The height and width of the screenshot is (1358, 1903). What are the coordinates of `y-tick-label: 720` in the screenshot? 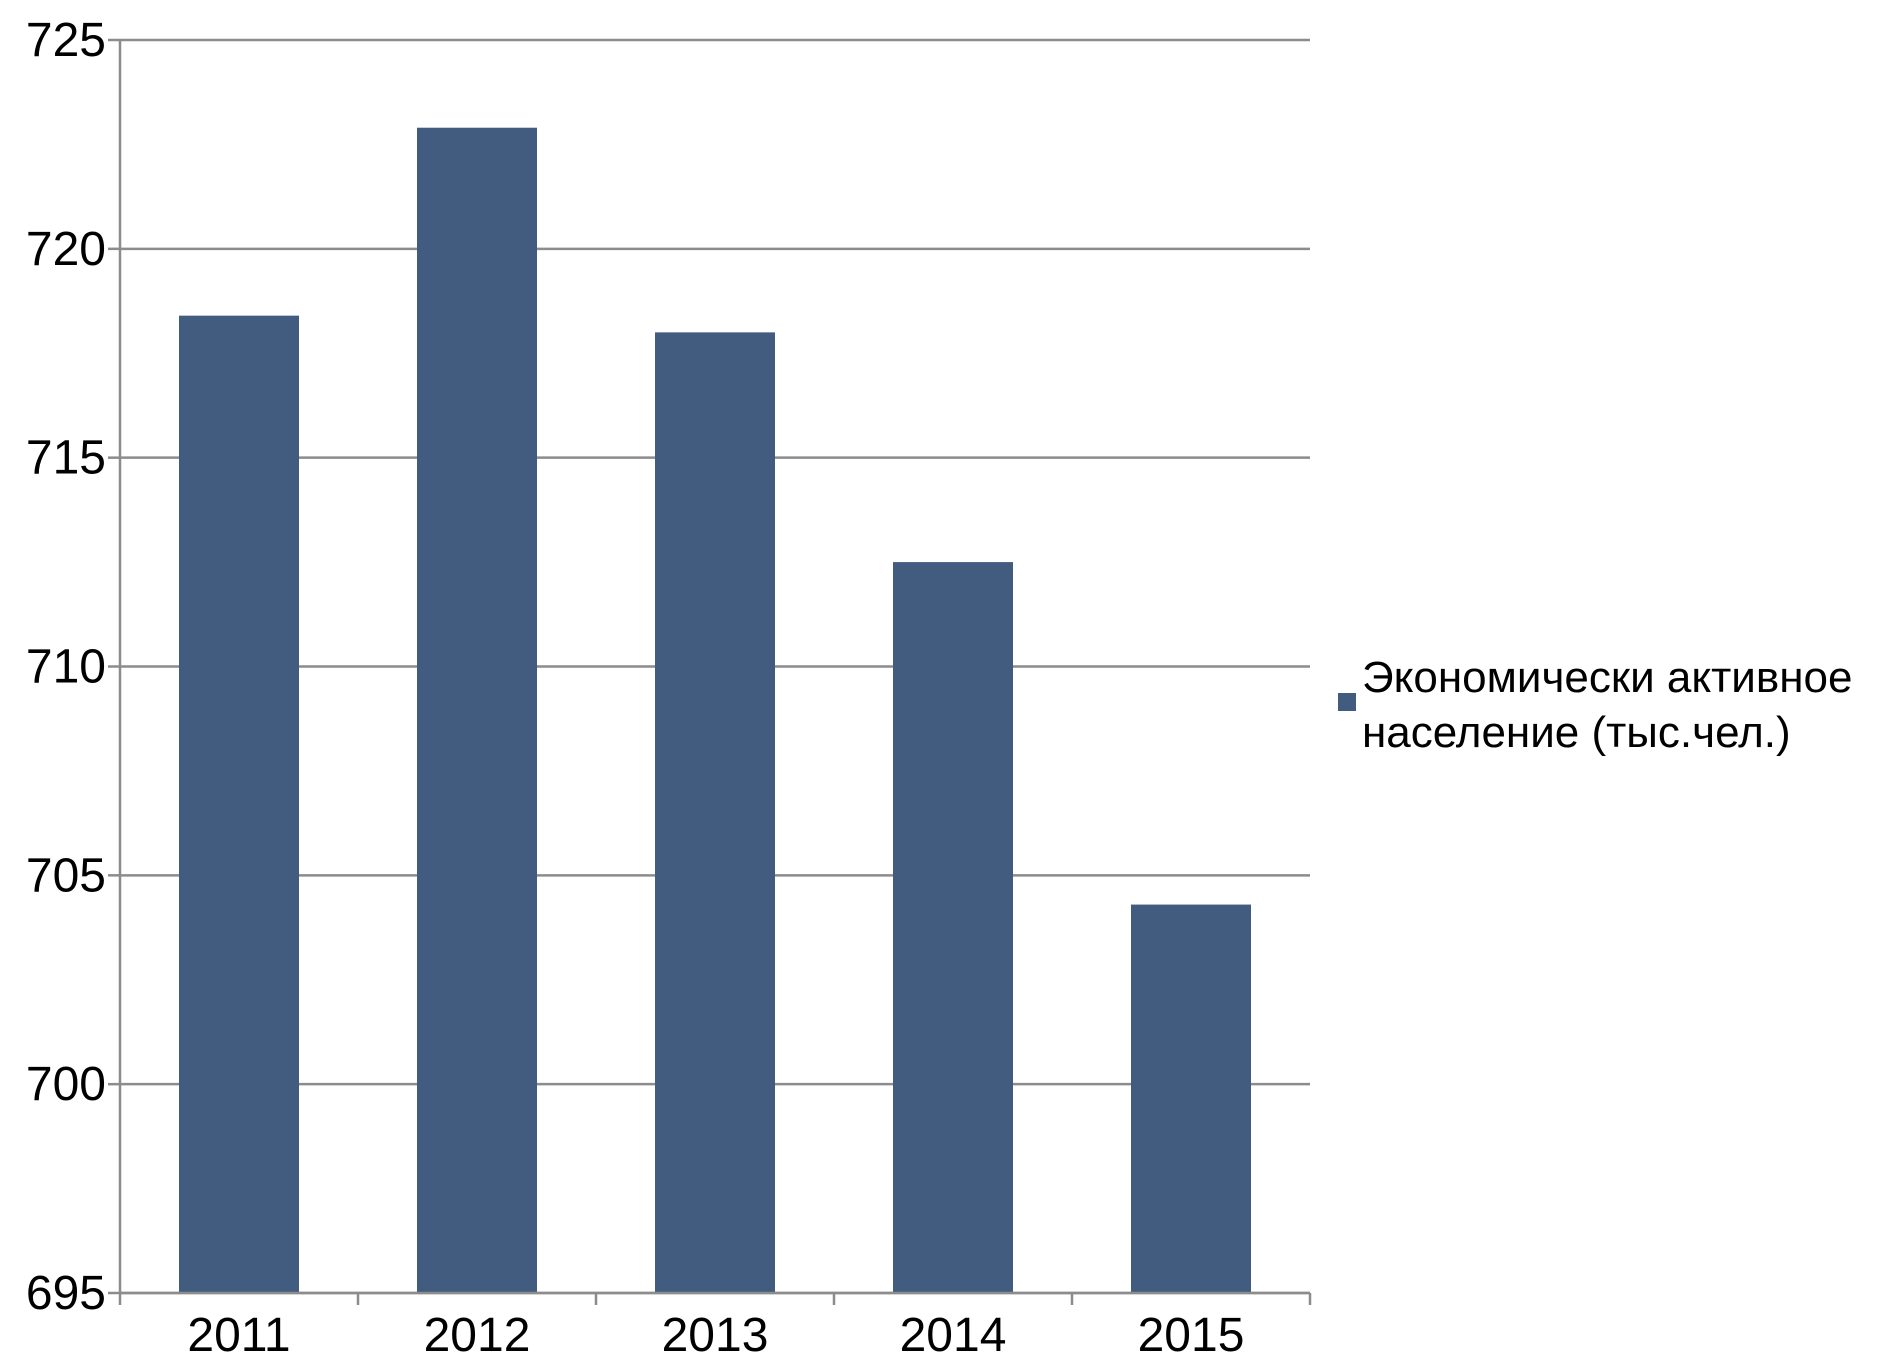 It's located at (66, 249).